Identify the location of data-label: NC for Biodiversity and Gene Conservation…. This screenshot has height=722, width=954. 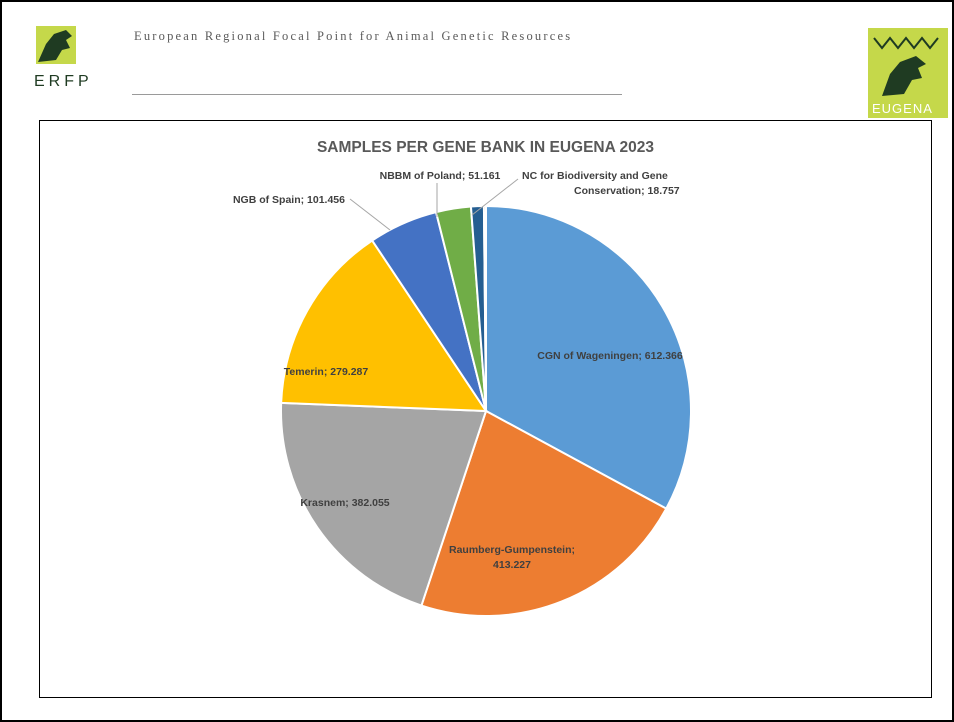
(601, 183).